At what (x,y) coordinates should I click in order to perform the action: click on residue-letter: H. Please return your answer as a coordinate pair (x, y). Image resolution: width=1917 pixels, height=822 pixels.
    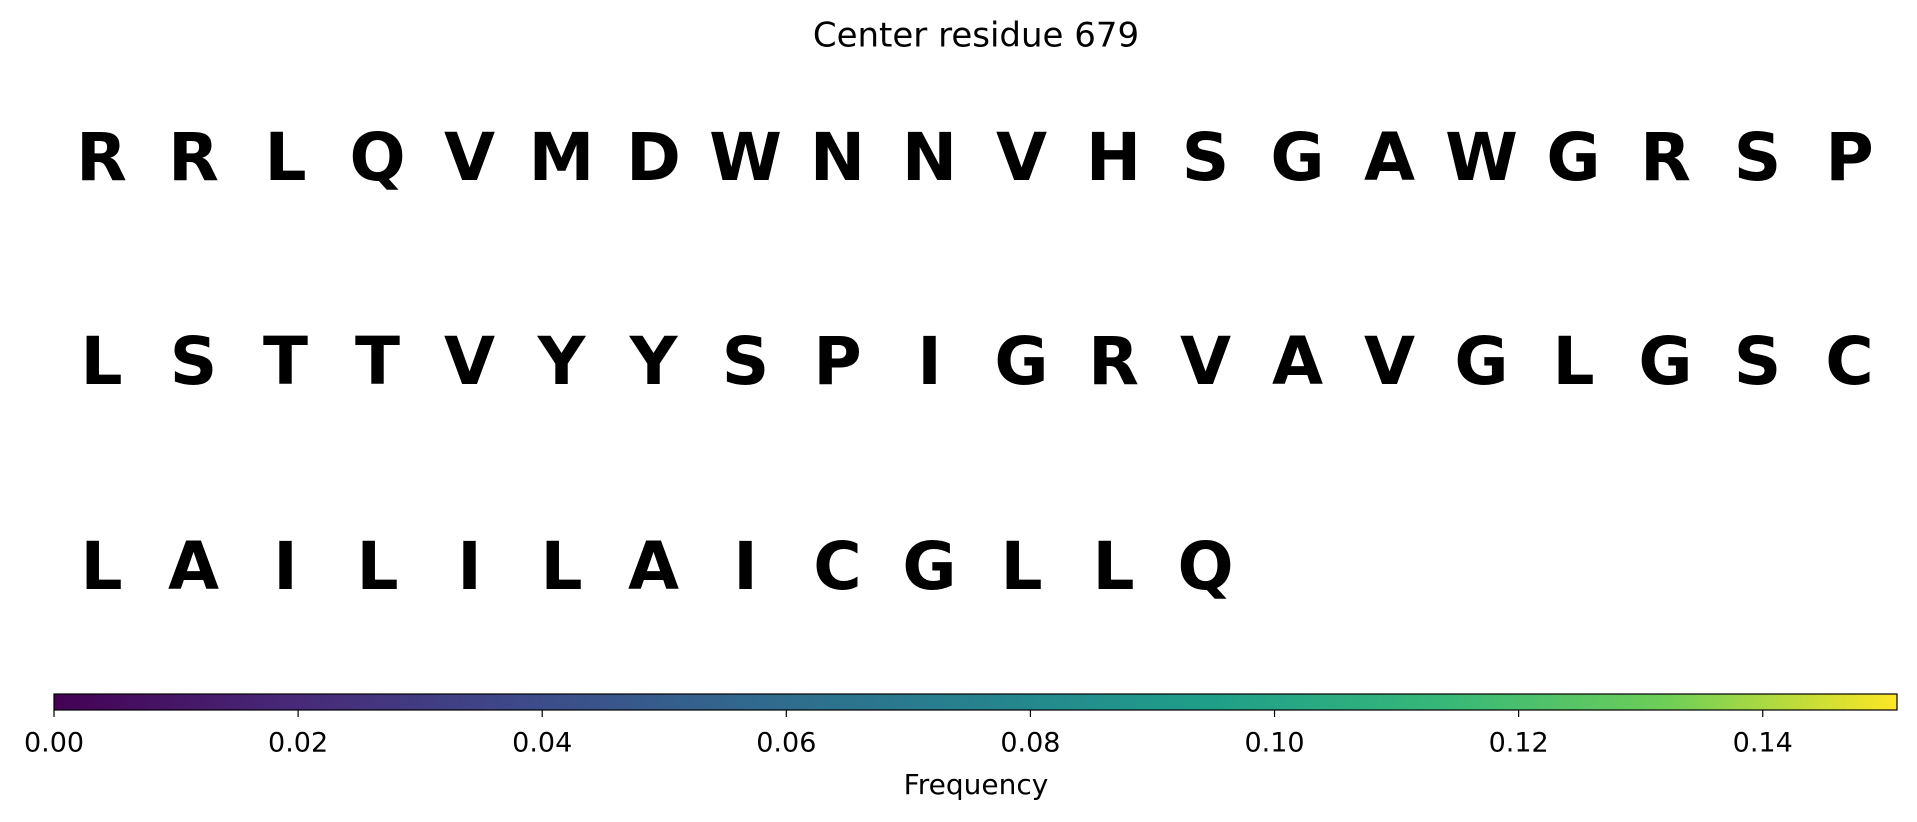
    Looking at the image, I should click on (1113, 157).